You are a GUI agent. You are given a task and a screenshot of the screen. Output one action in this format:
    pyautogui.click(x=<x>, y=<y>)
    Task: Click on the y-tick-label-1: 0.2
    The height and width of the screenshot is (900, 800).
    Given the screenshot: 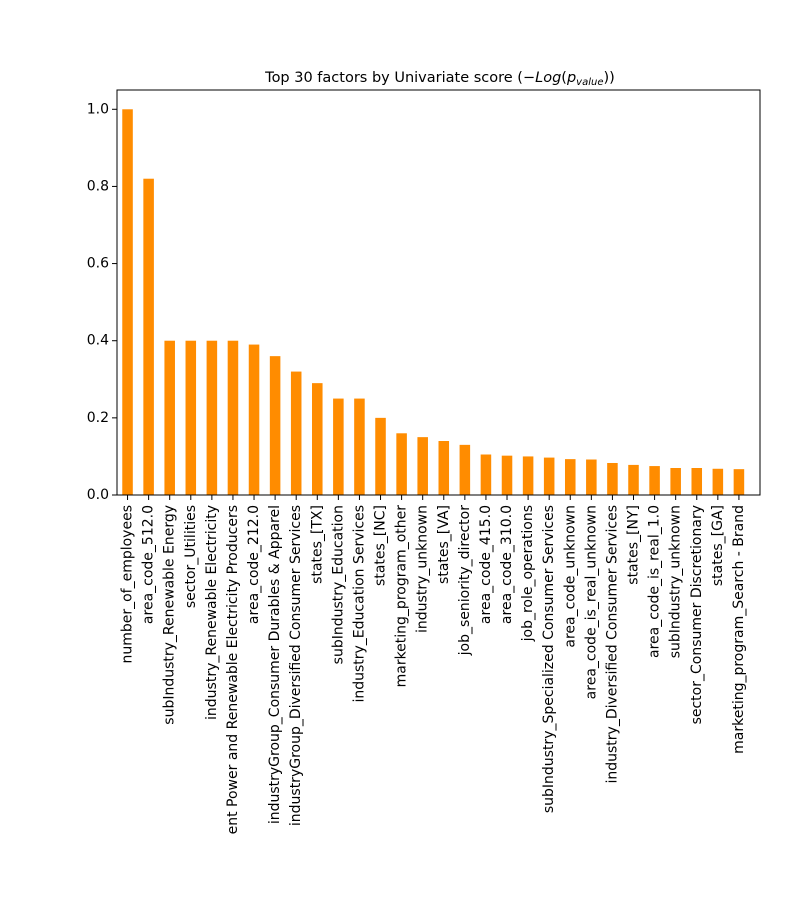 What is the action you would take?
    pyautogui.click(x=98, y=418)
    